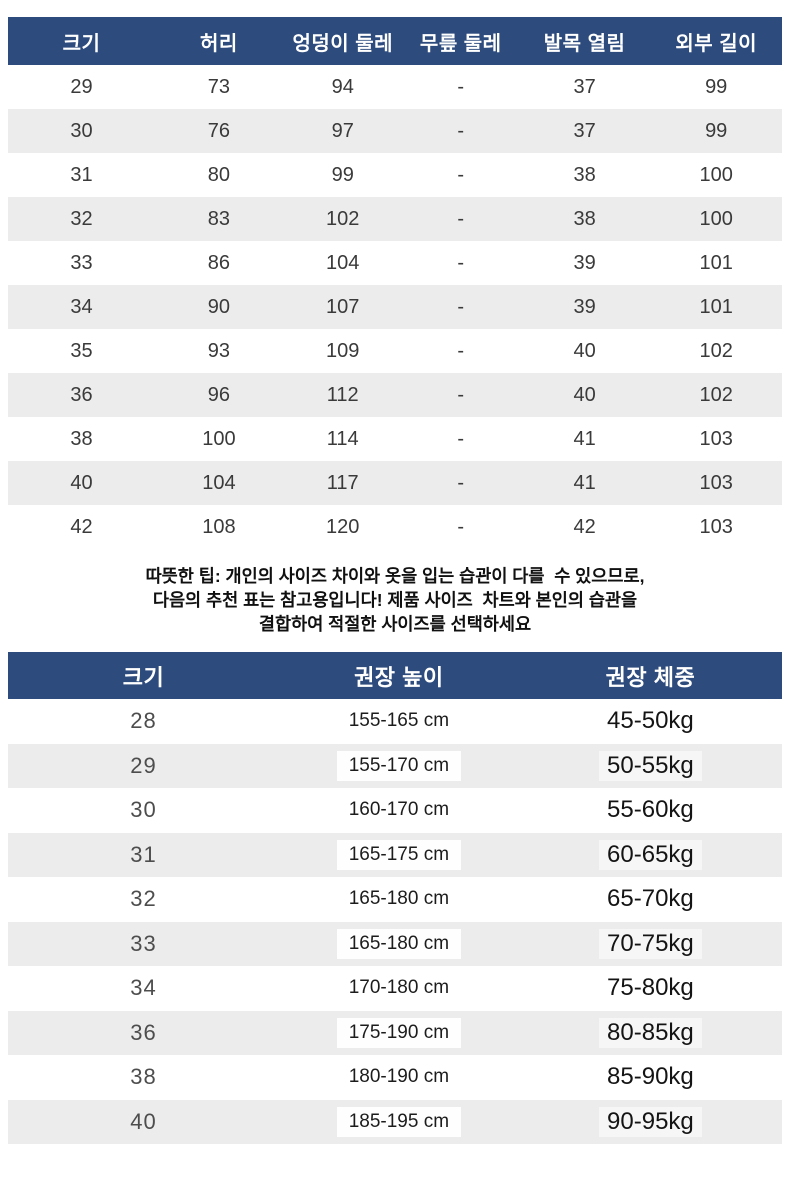 Image resolution: width=790 pixels, height=1186 pixels. I want to click on ankle-cell: 41, so click(584, 438).